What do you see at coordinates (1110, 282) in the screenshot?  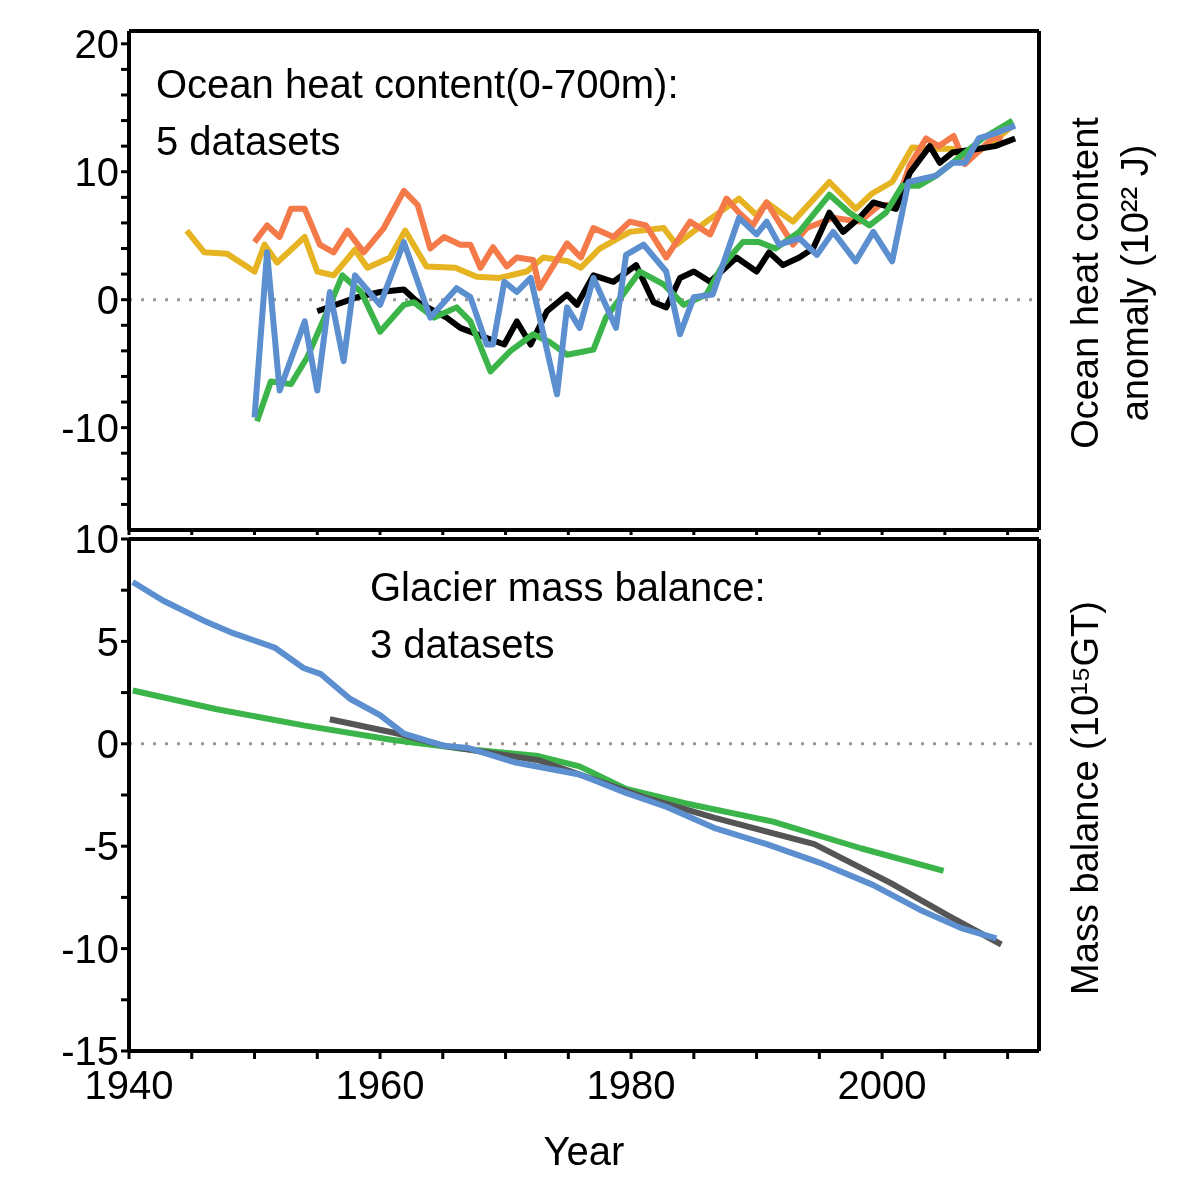 I see `y-axis-title: Ocean heat content anomaly (10²² J)` at bounding box center [1110, 282].